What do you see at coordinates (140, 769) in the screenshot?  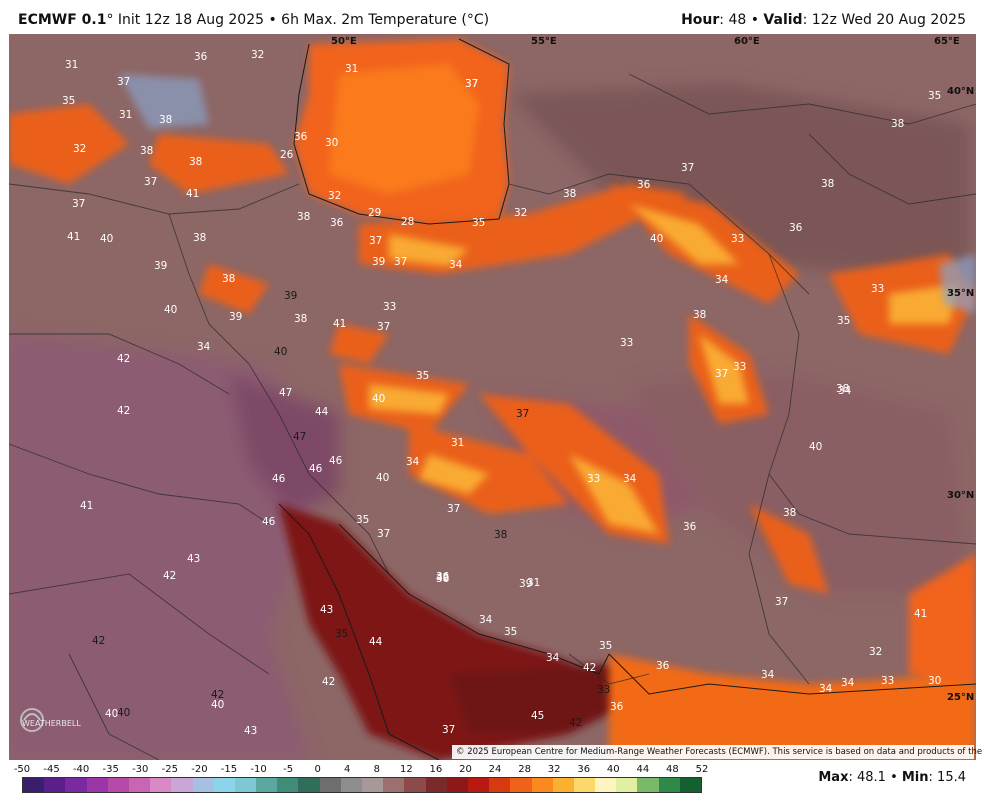 I see `colorbar-tick-label: -30` at bounding box center [140, 769].